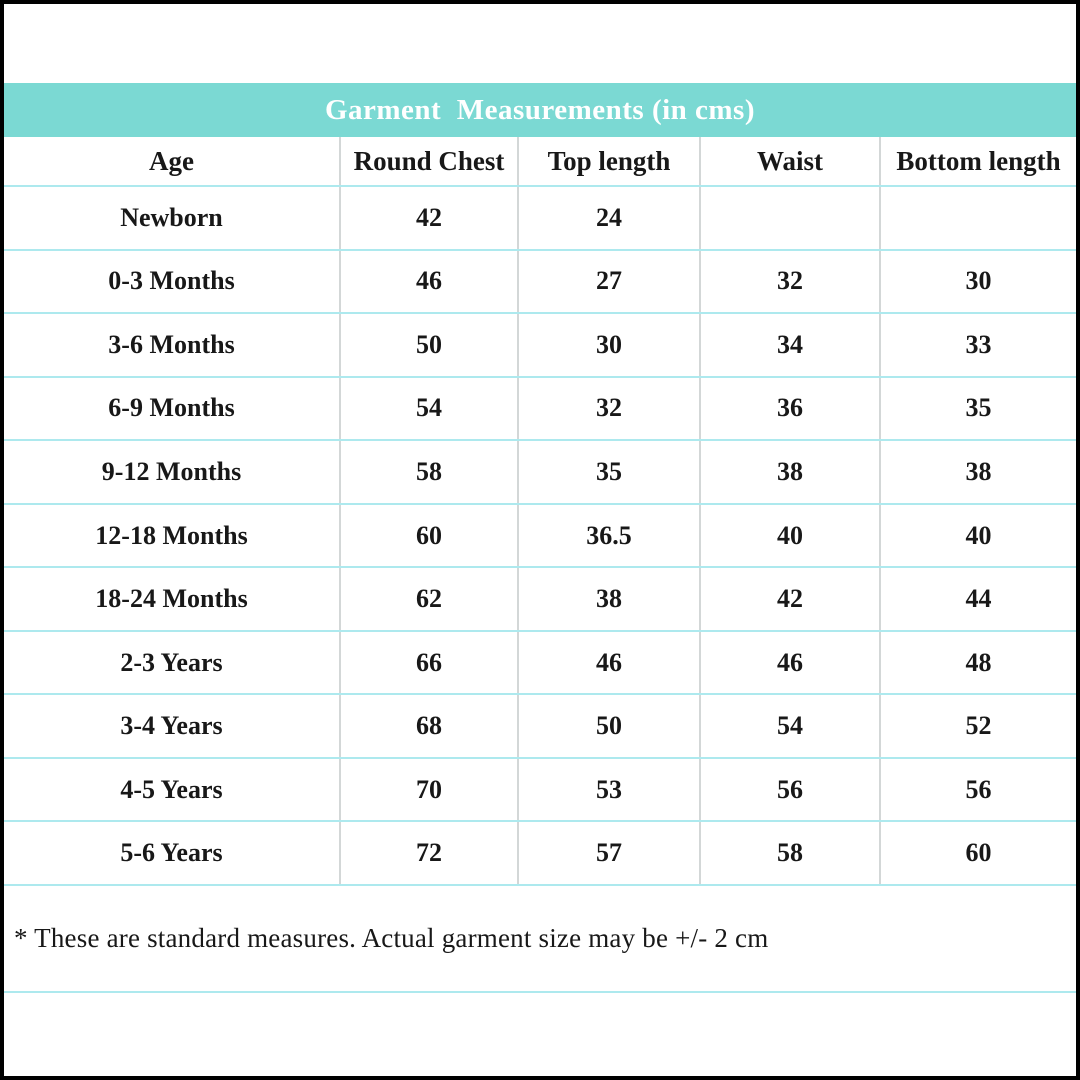 This screenshot has width=1080, height=1080. Describe the element at coordinates (172, 726) in the screenshot. I see `row-age-label: 3-4 Years` at that location.